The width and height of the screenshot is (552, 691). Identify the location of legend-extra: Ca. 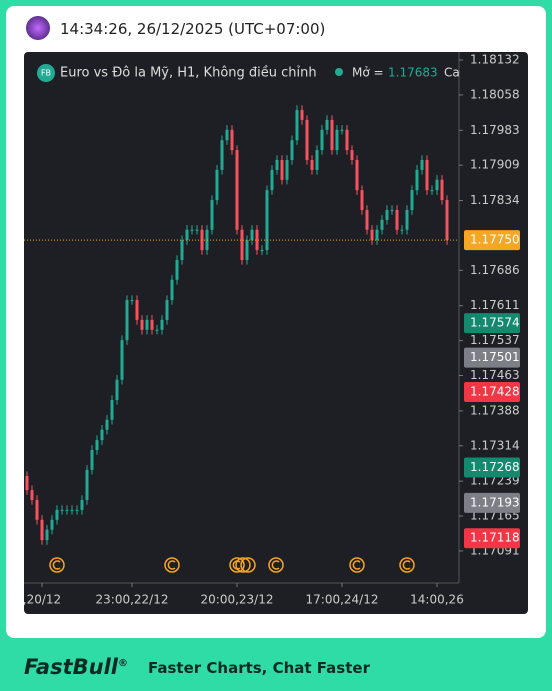
(452, 73).